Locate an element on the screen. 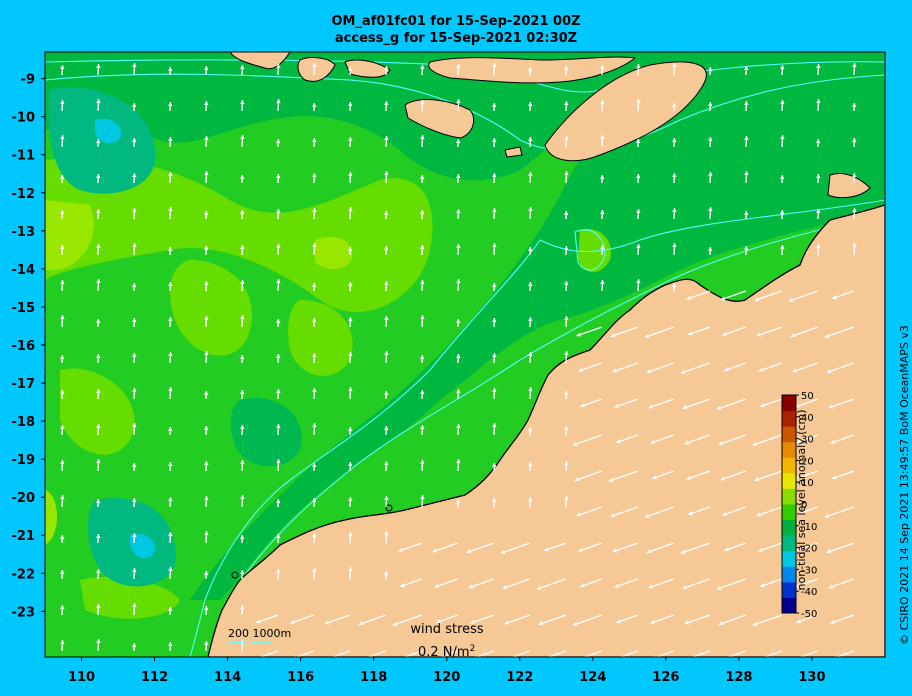 Image resolution: width=912 pixels, height=696 pixels. anomaly-patch is located at coordinates (211, 308).